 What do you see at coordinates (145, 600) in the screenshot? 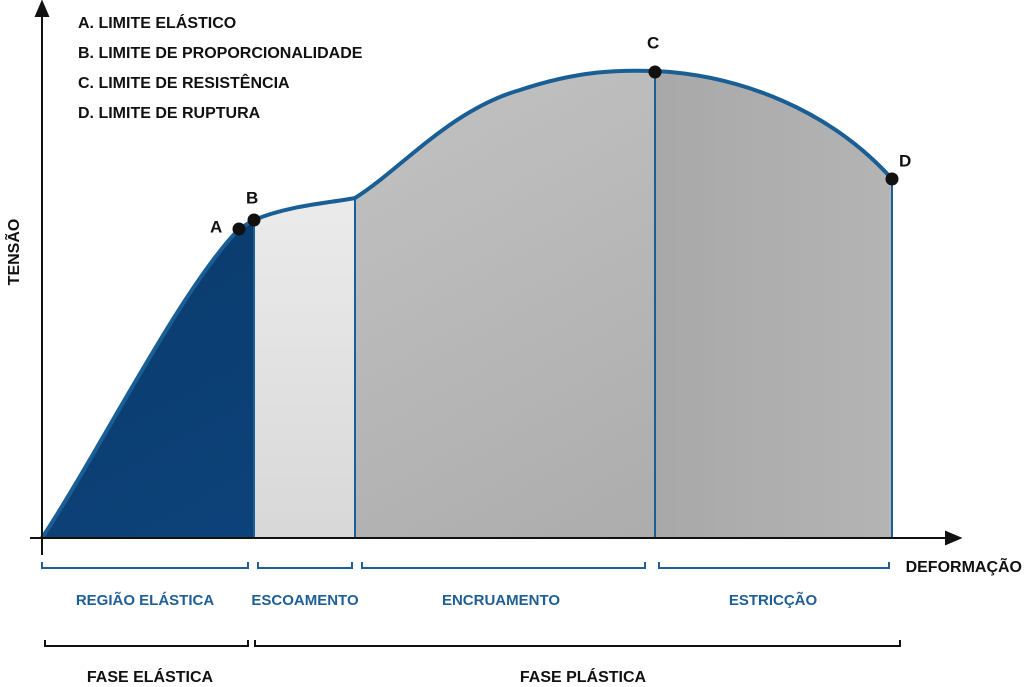
I see `region-label: REGIÃO ELÁSTICA` at bounding box center [145, 600].